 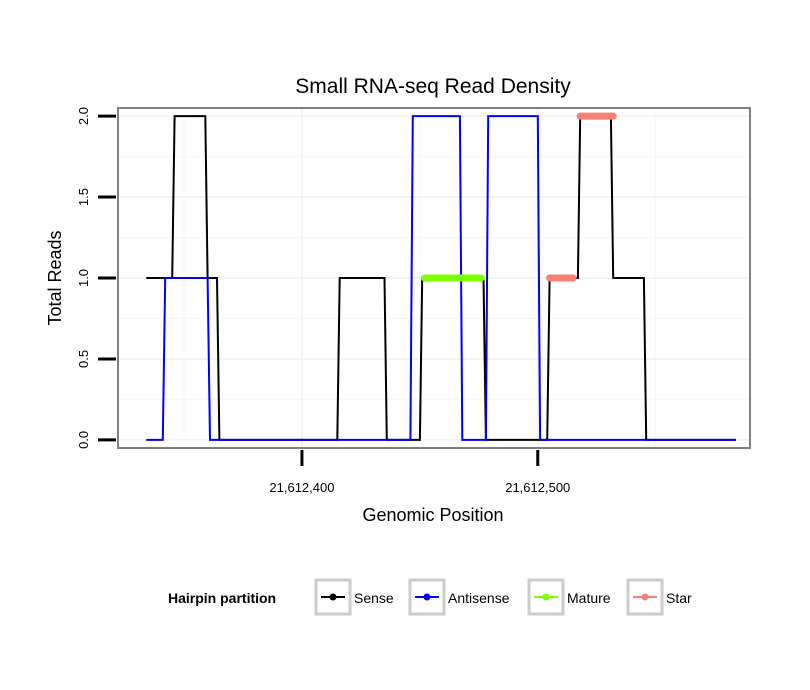 I want to click on legend-label-sense: Sense, so click(x=374, y=598).